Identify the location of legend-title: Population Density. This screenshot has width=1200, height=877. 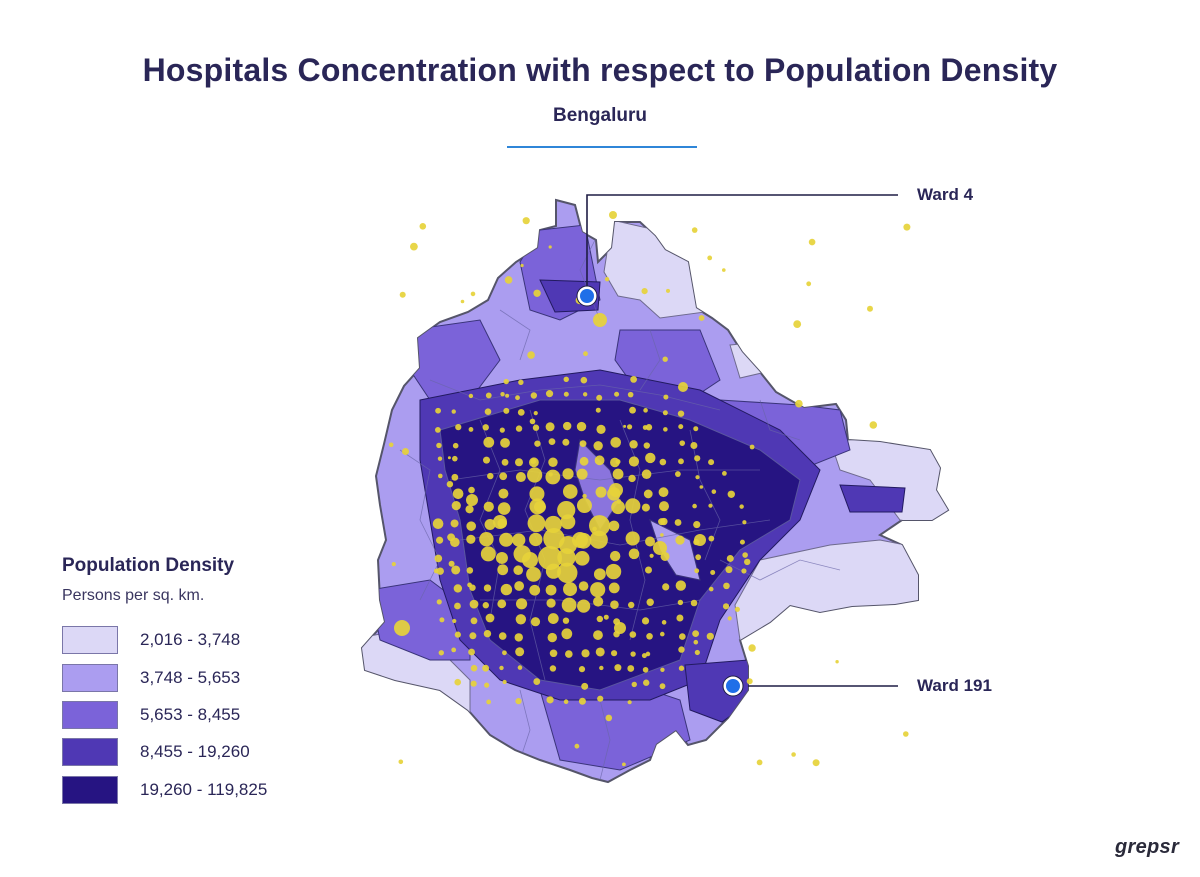
(148, 565).